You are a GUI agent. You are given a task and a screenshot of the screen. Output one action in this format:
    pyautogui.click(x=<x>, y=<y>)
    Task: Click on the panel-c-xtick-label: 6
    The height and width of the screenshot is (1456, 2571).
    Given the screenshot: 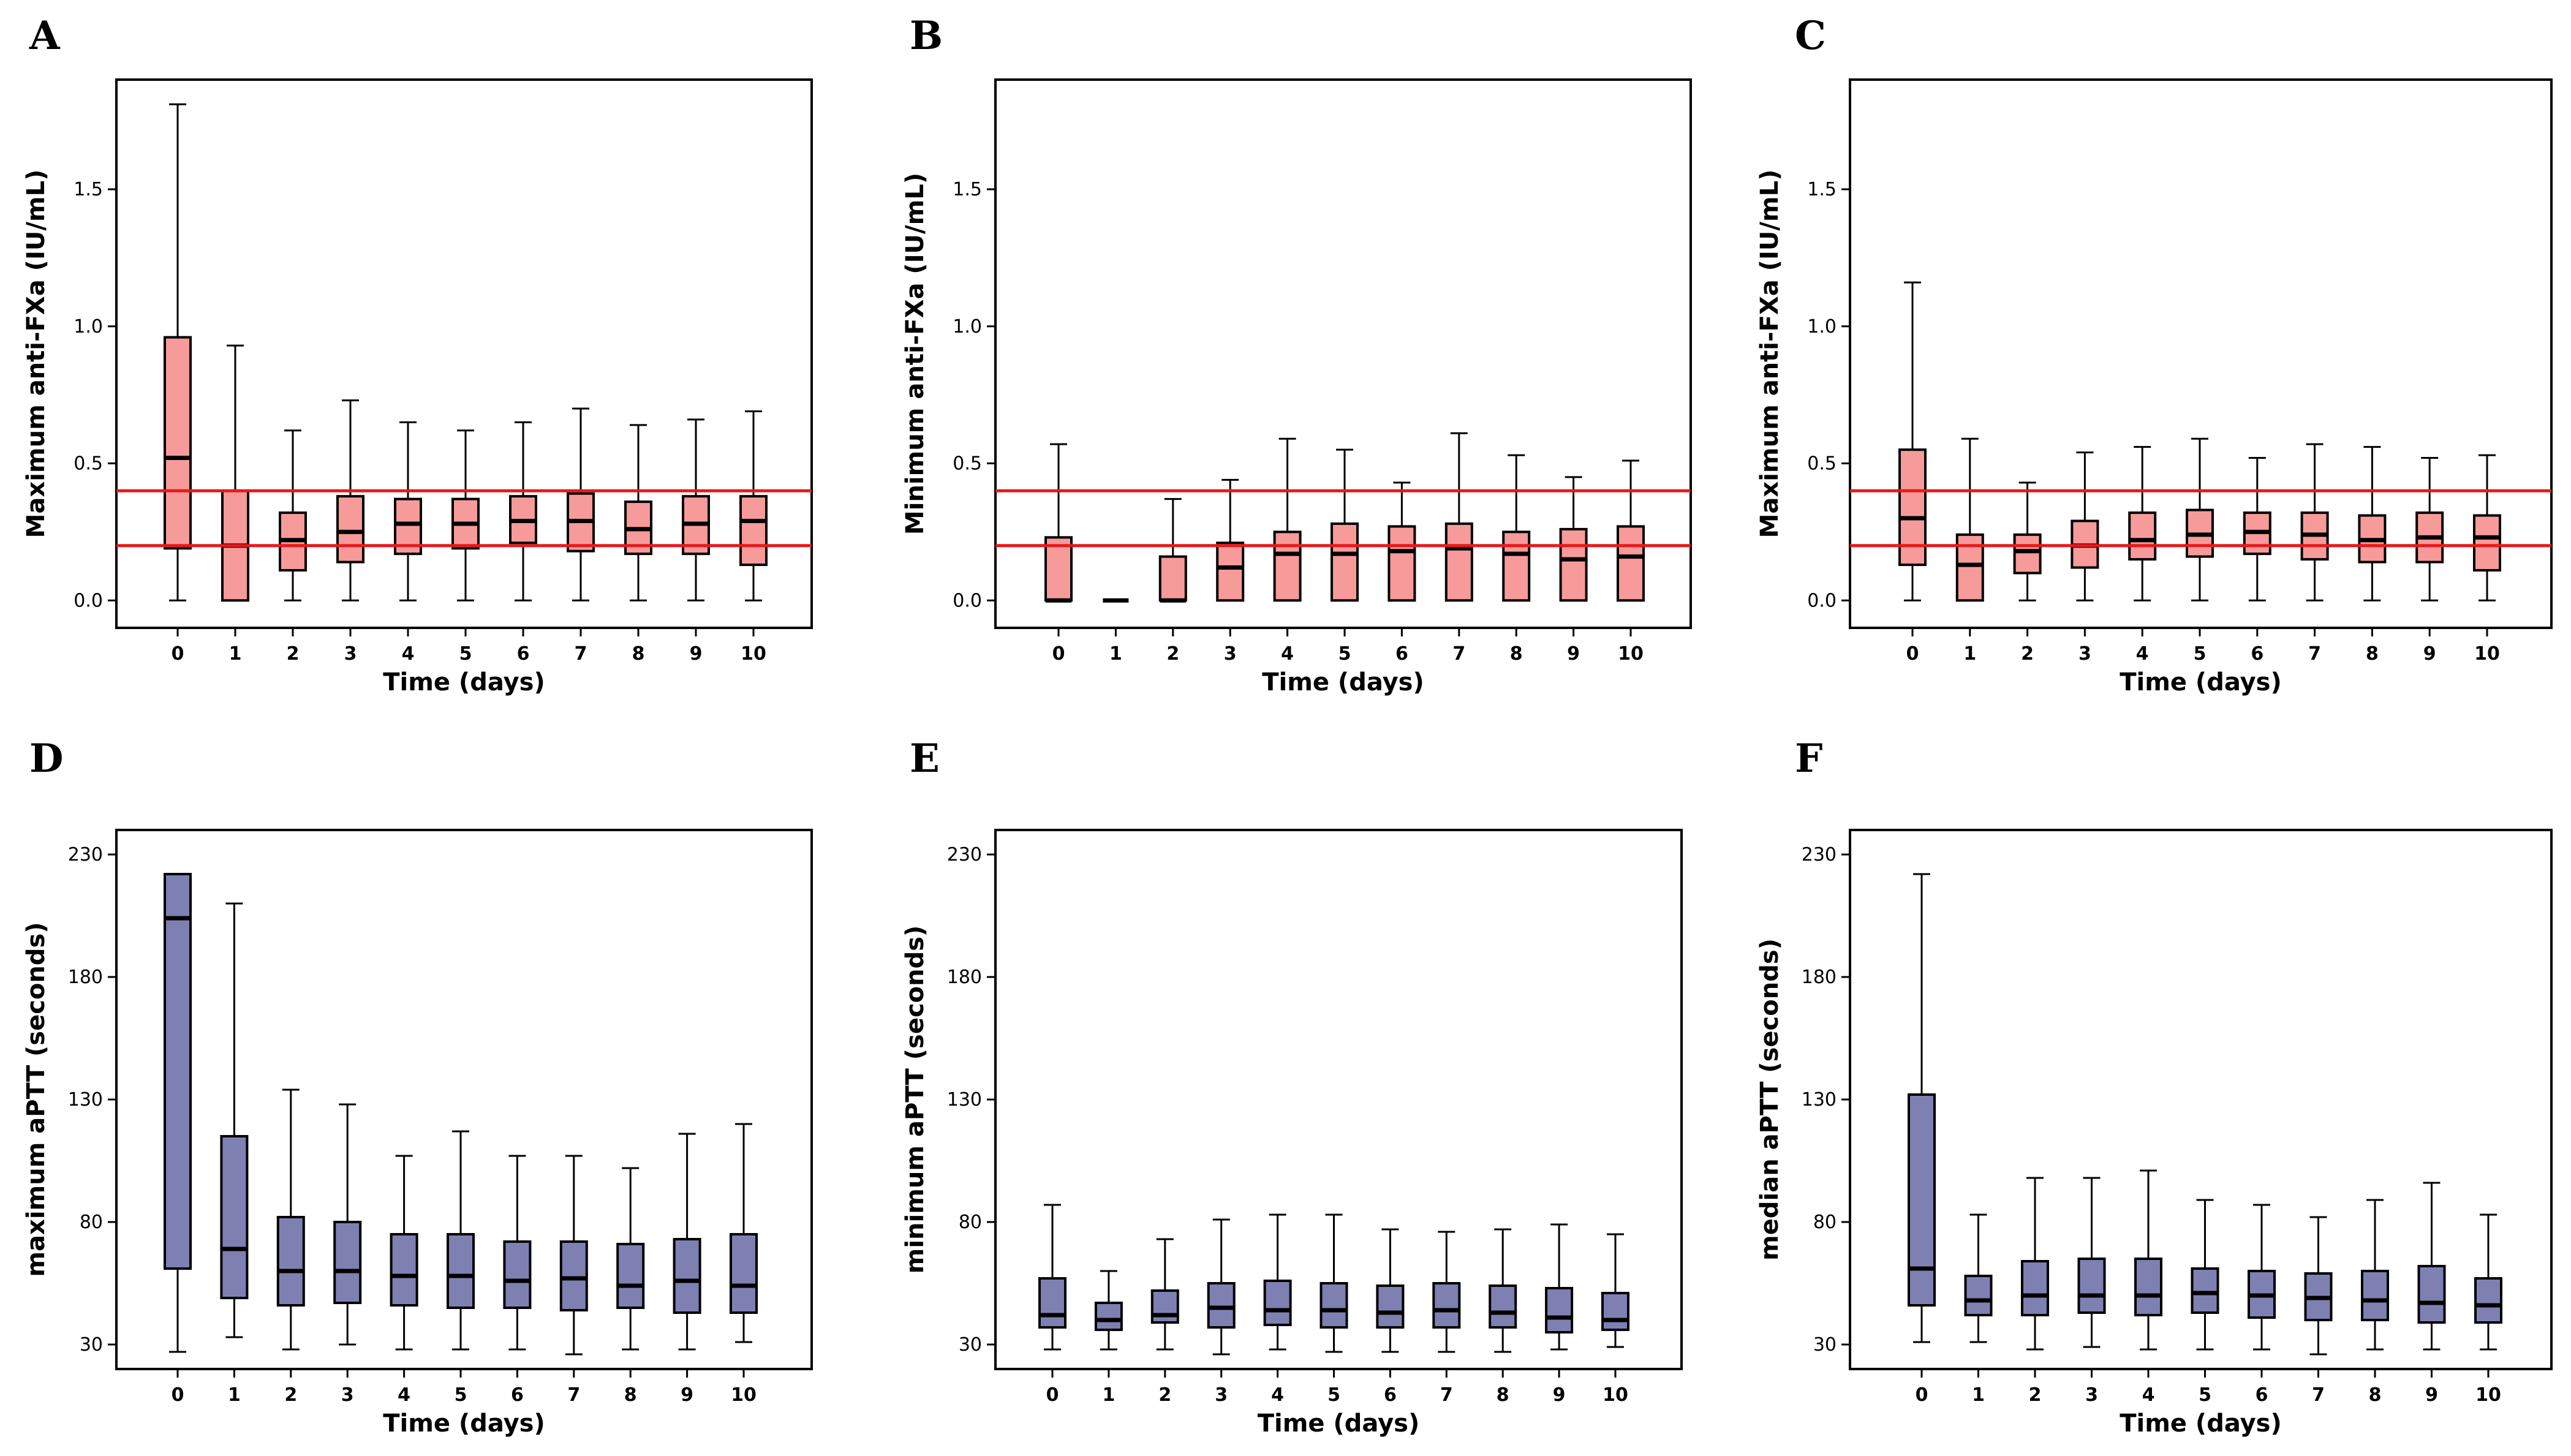 What is the action you would take?
    pyautogui.click(x=2257, y=654)
    